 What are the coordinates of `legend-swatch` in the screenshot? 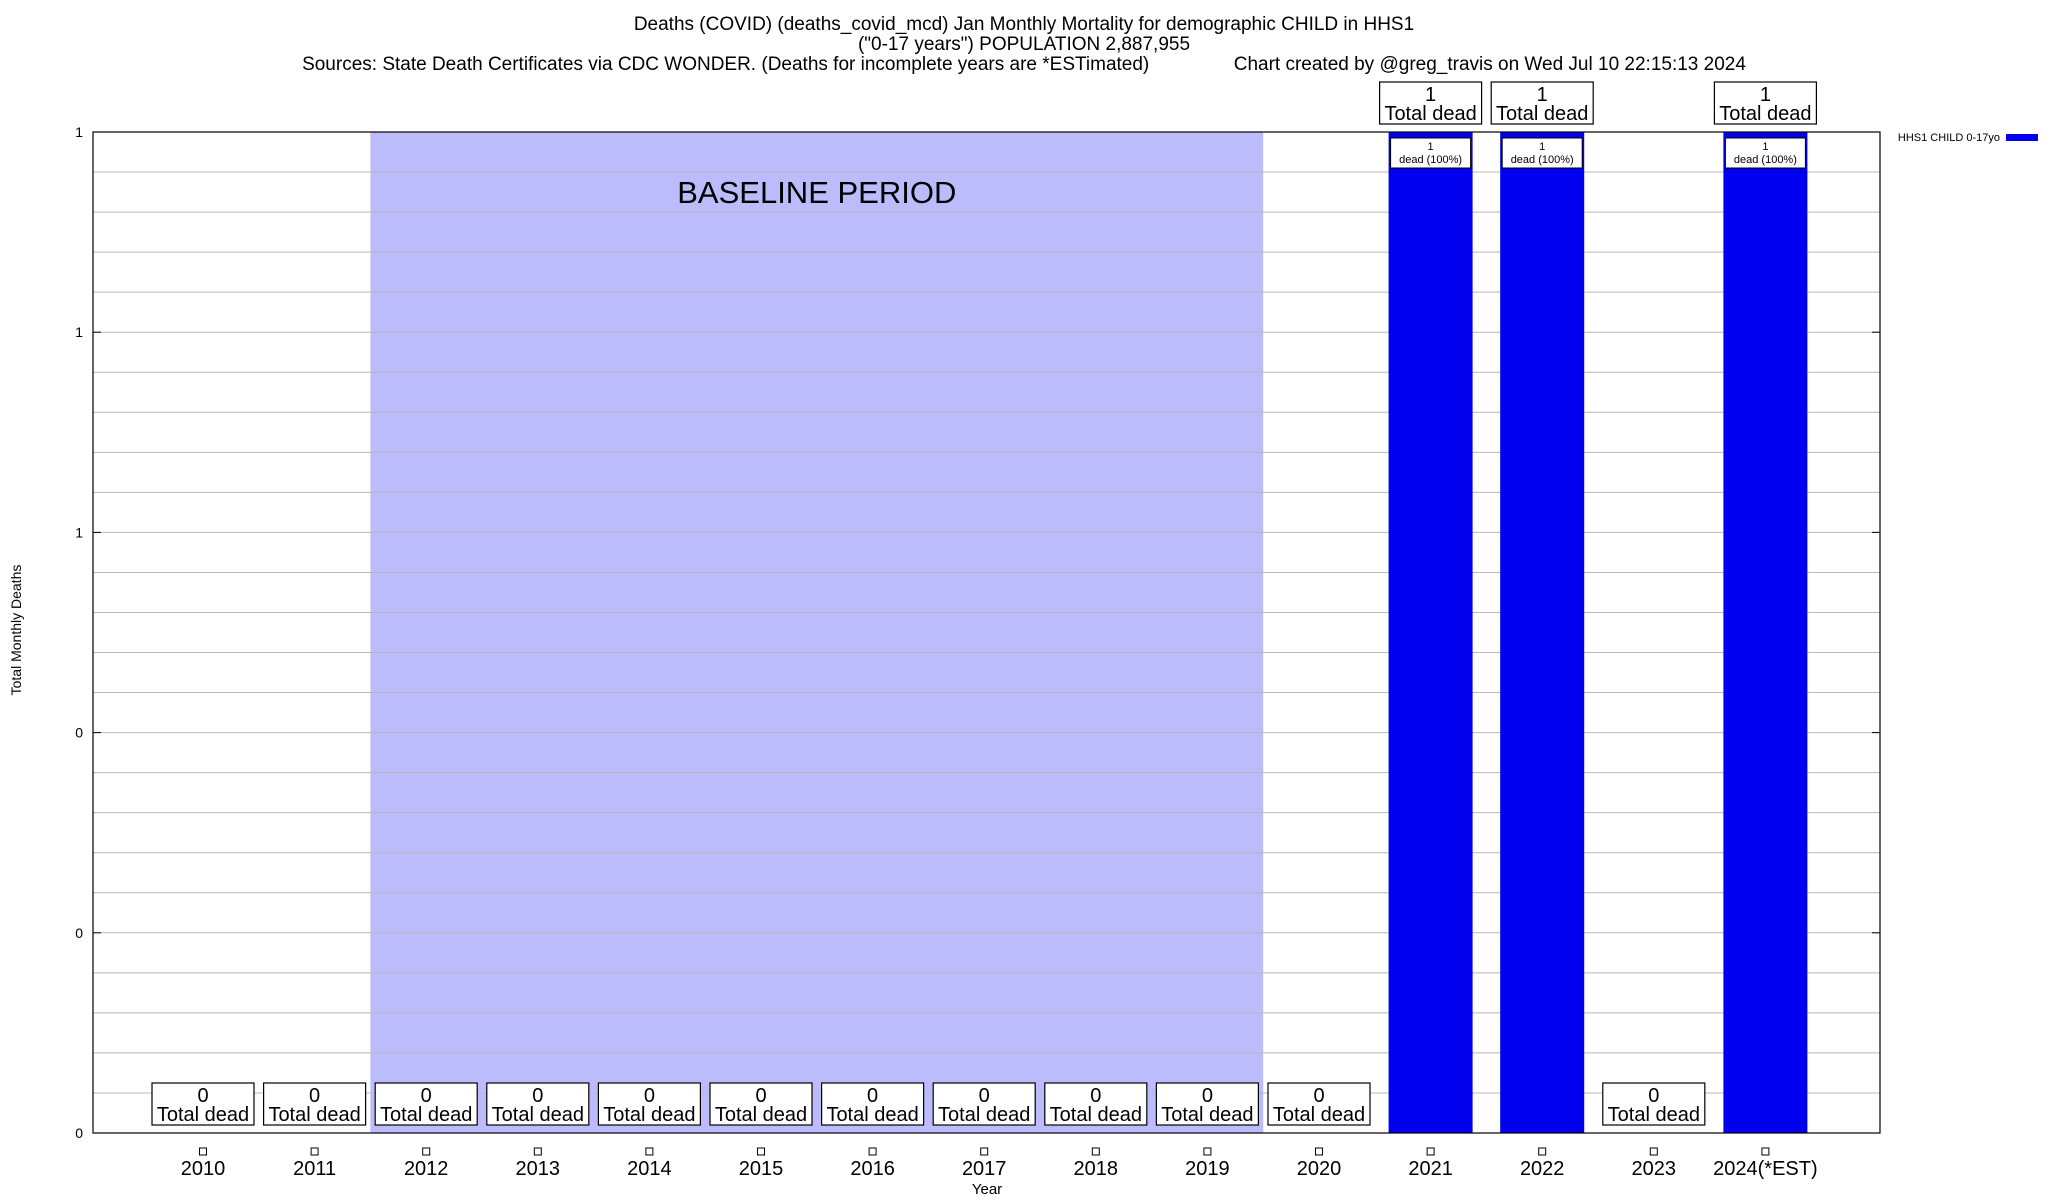 It's located at (2022, 137).